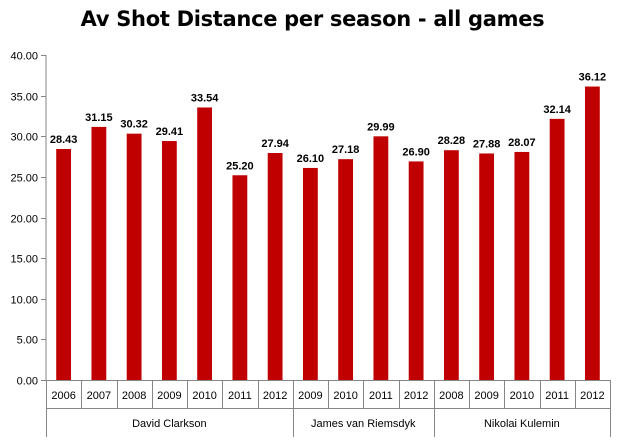  I want to click on y-tick-label: 40.00, so click(24, 57).